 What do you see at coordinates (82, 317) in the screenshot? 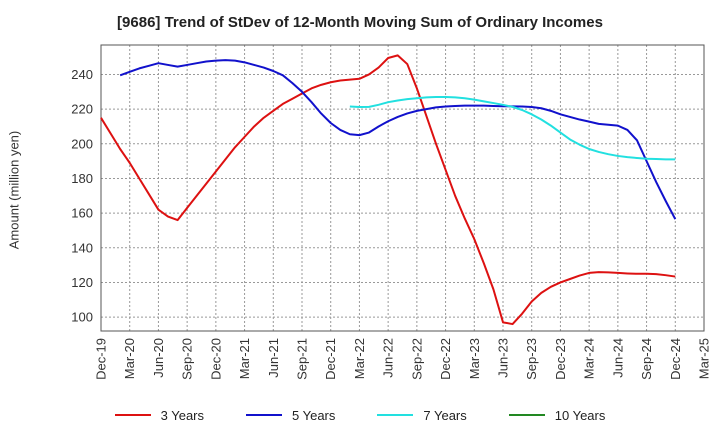
I see `y-tick-label: 100` at bounding box center [82, 317].